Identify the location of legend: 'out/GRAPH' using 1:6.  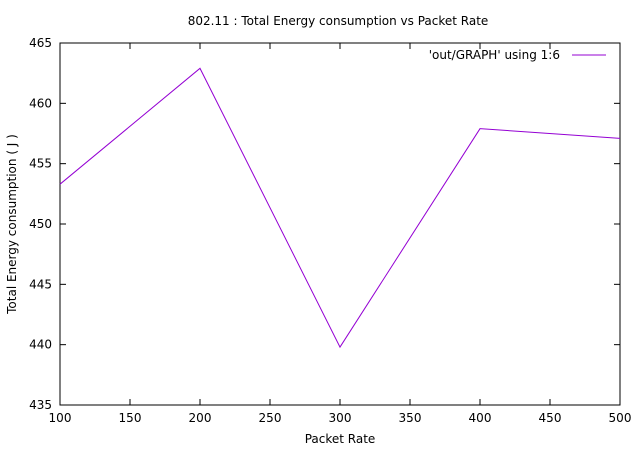
(517, 55).